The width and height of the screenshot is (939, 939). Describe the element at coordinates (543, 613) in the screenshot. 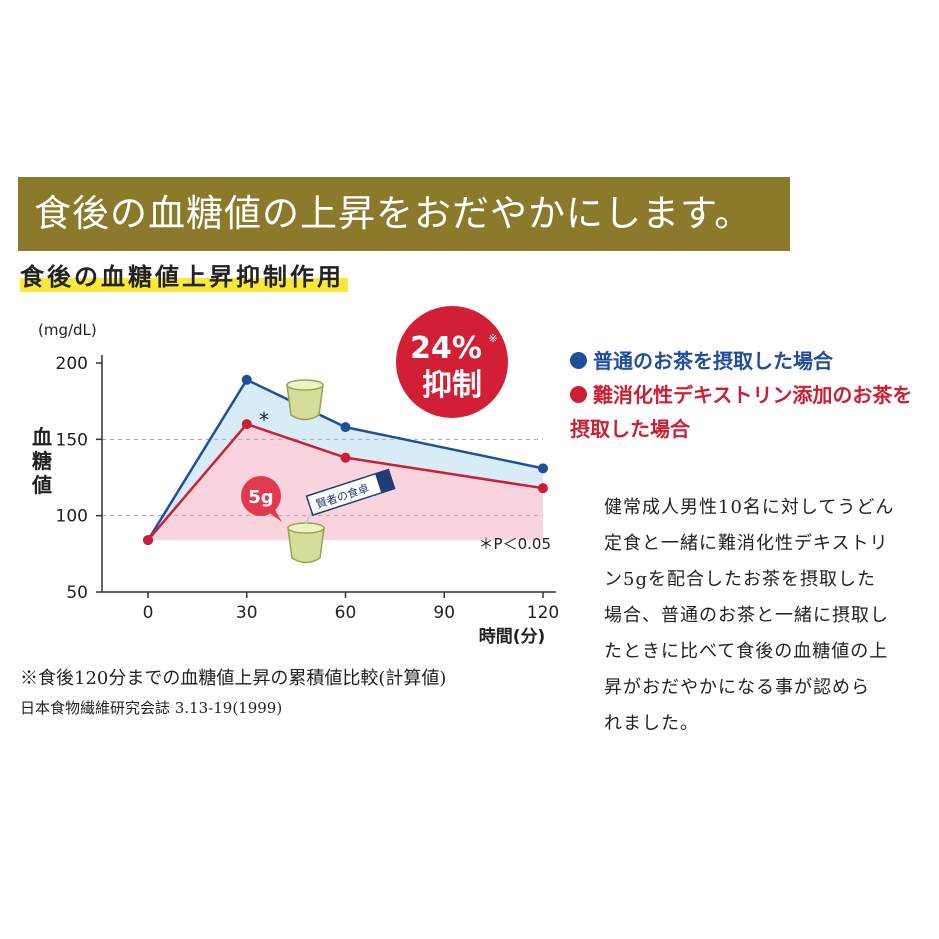

I see `x-tick-label: 120` at that location.